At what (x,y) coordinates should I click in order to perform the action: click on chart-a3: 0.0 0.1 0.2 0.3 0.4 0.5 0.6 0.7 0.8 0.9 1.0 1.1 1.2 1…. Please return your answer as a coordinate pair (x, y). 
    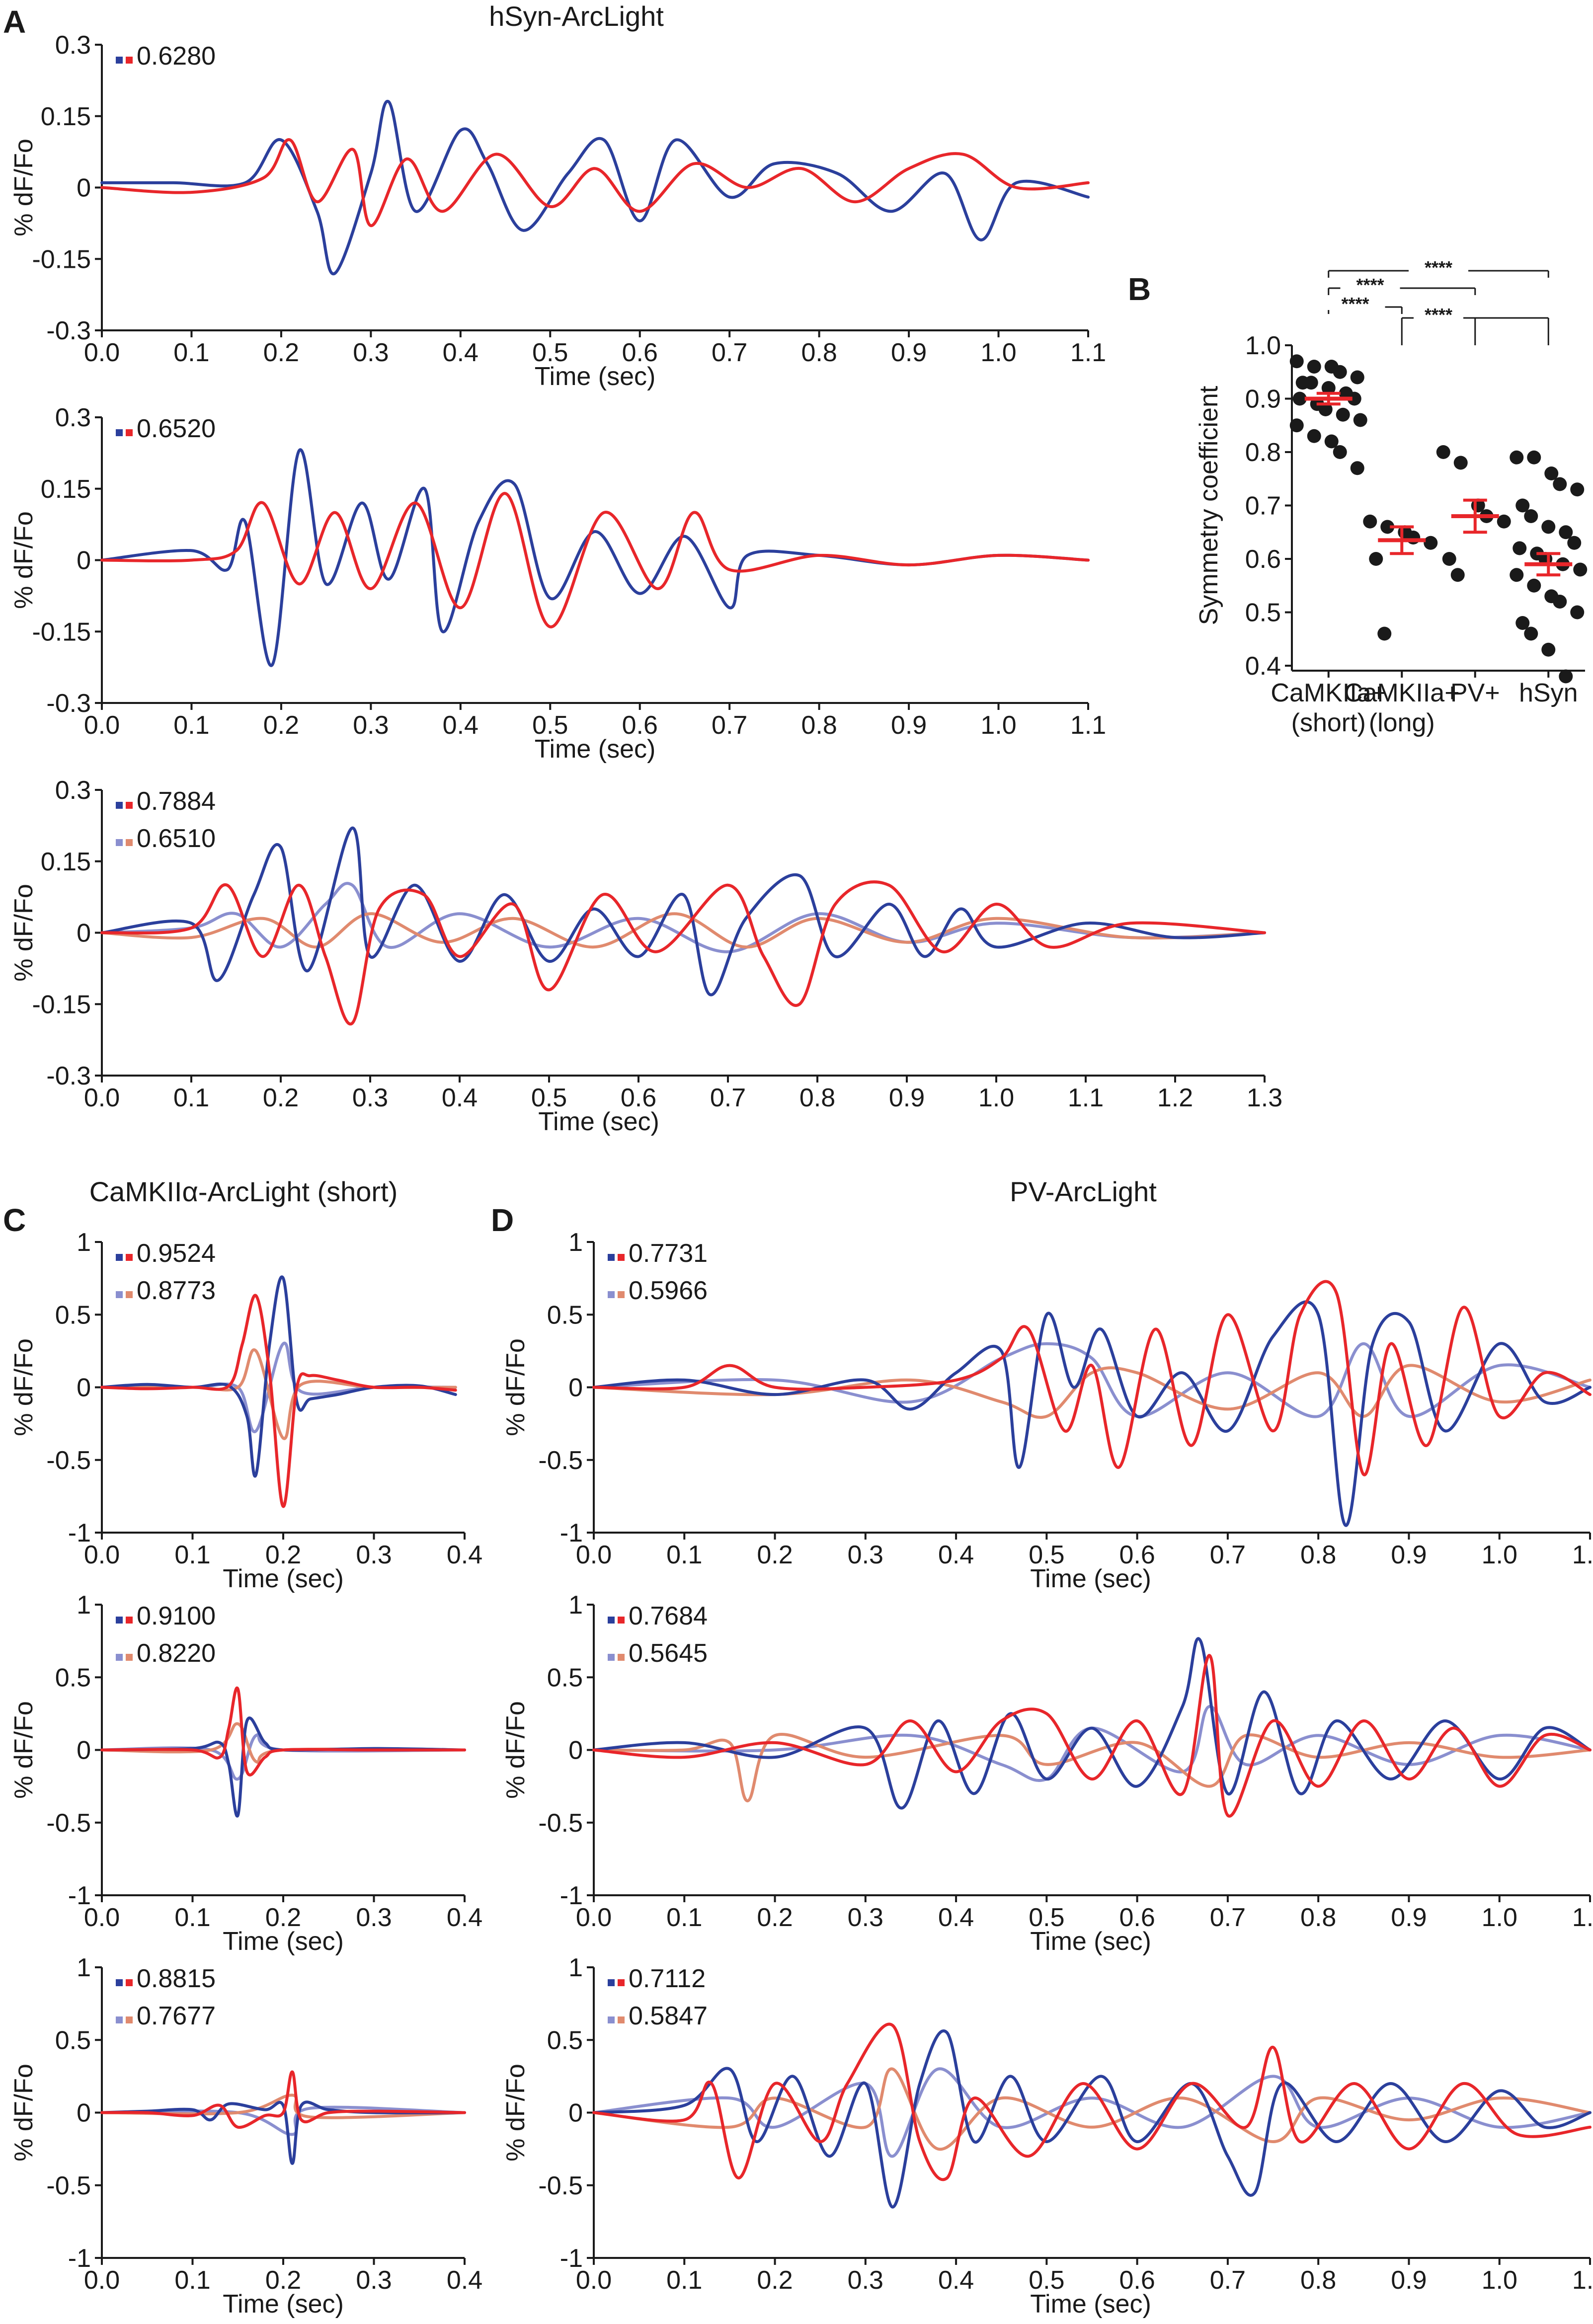
    Looking at the image, I should click on (645, 956).